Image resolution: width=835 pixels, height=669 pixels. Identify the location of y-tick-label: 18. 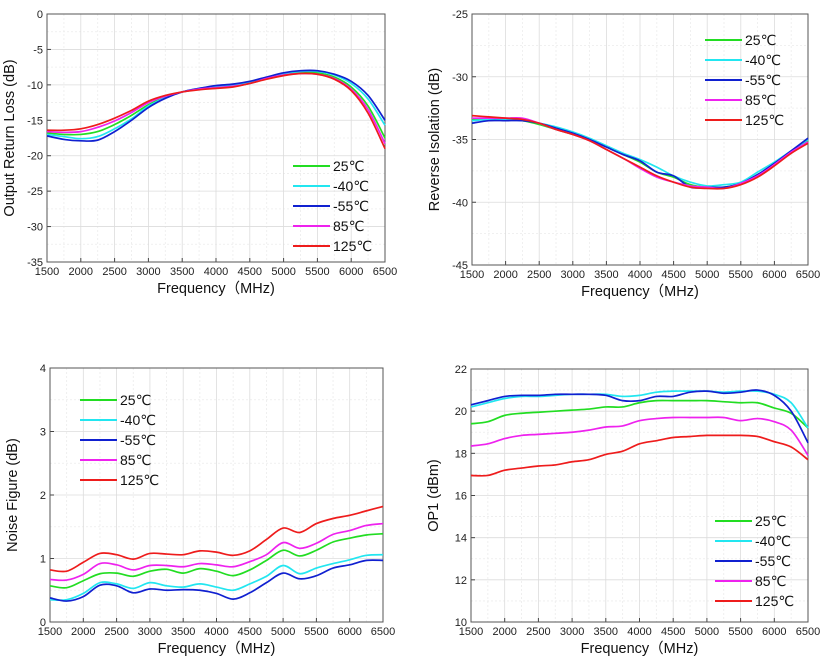
(461, 454).